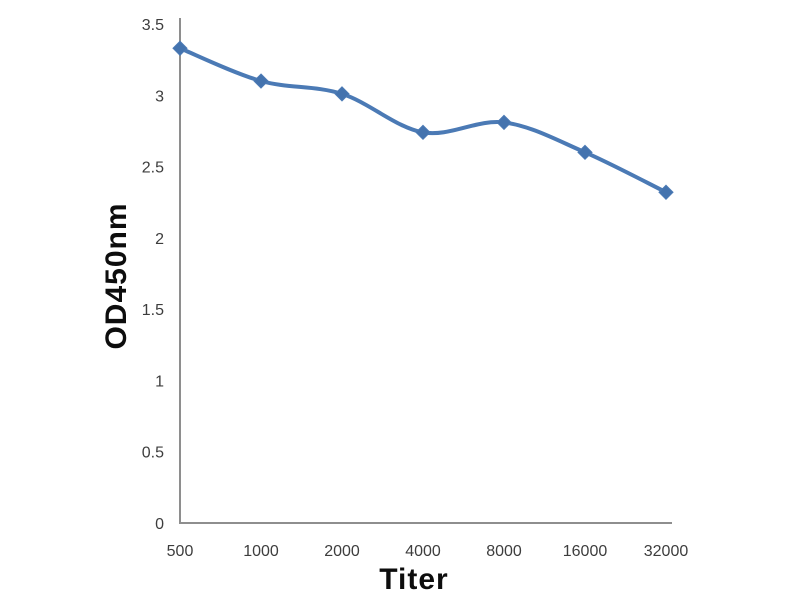 The width and height of the screenshot is (800, 600). I want to click on y-tick-label: 2, so click(159, 239).